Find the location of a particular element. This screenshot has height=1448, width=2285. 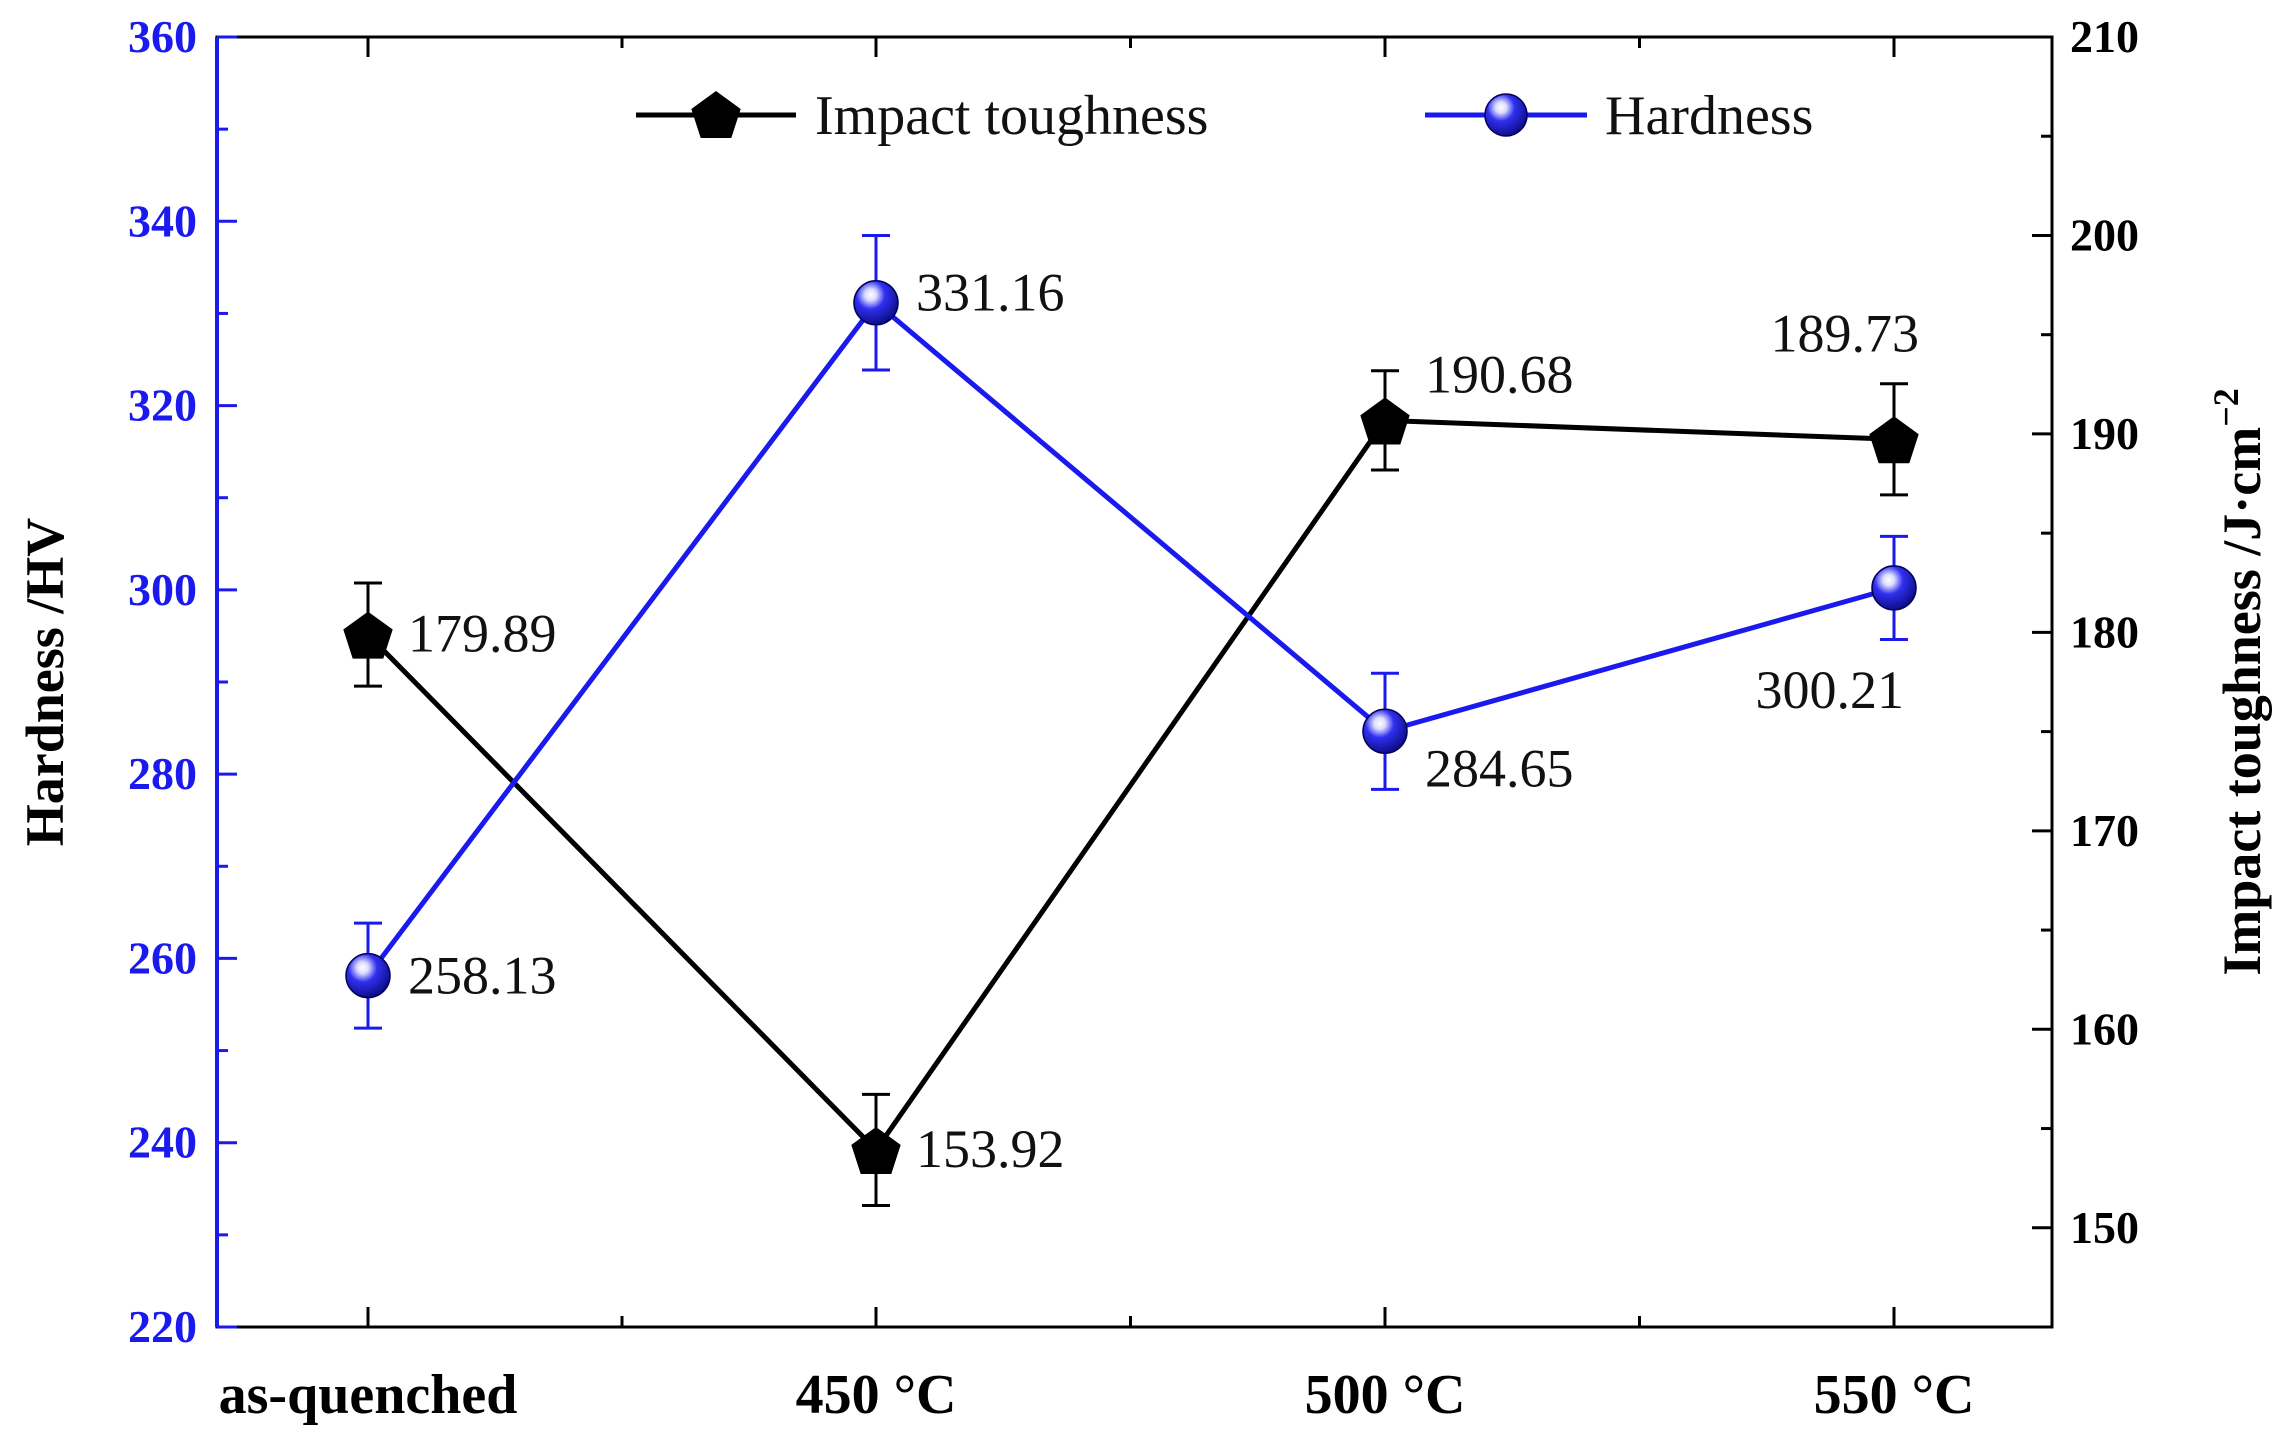

impact-data-label: 179.89 is located at coordinates (482, 634).